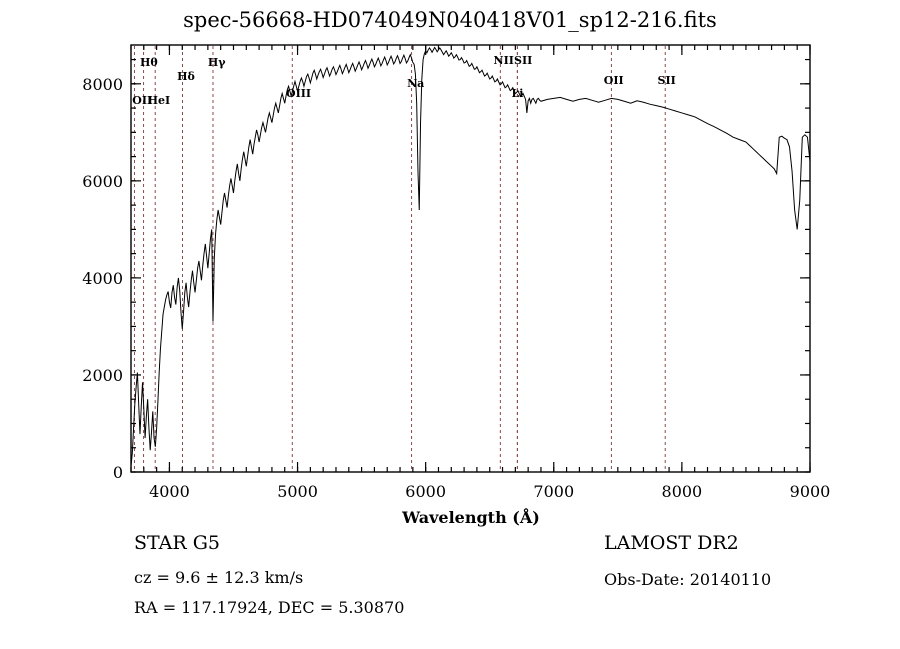  What do you see at coordinates (297, 491) in the screenshot?
I see `x-tick-label: 5000` at bounding box center [297, 491].